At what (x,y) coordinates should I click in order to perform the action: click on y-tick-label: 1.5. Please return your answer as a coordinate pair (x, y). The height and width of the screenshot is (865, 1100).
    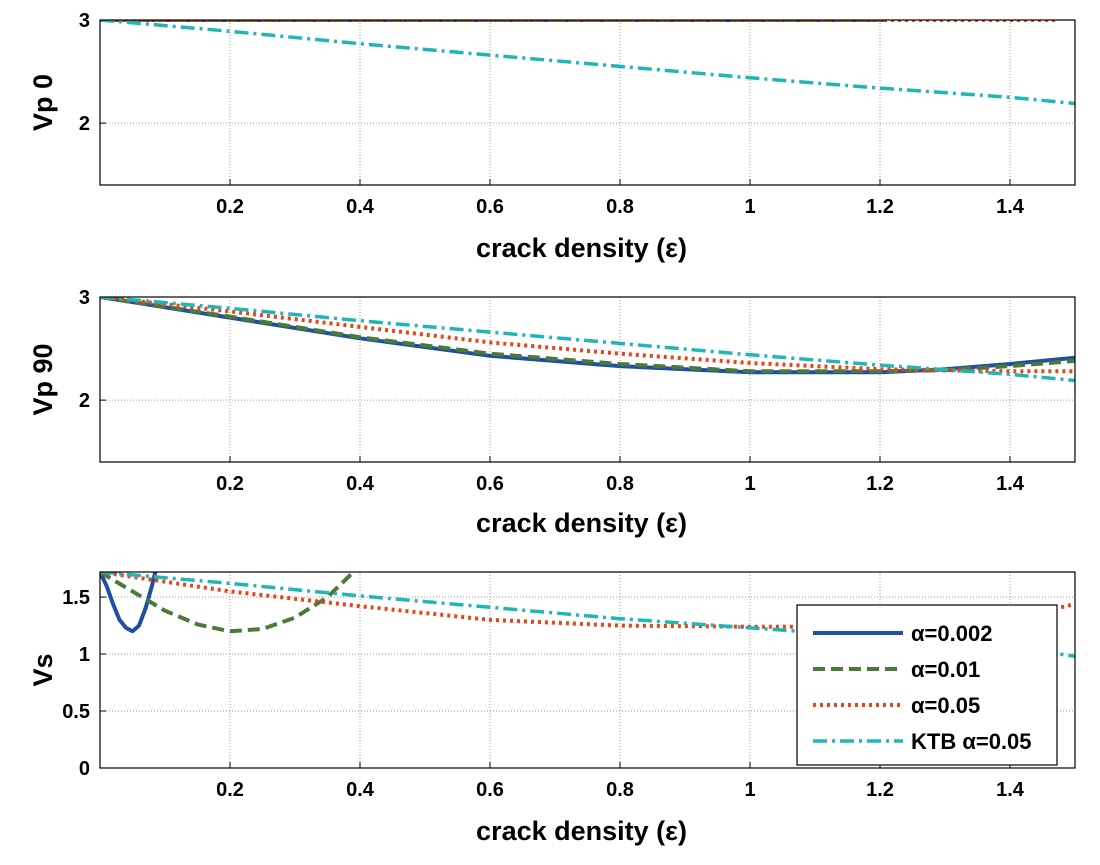
    Looking at the image, I should click on (76, 598).